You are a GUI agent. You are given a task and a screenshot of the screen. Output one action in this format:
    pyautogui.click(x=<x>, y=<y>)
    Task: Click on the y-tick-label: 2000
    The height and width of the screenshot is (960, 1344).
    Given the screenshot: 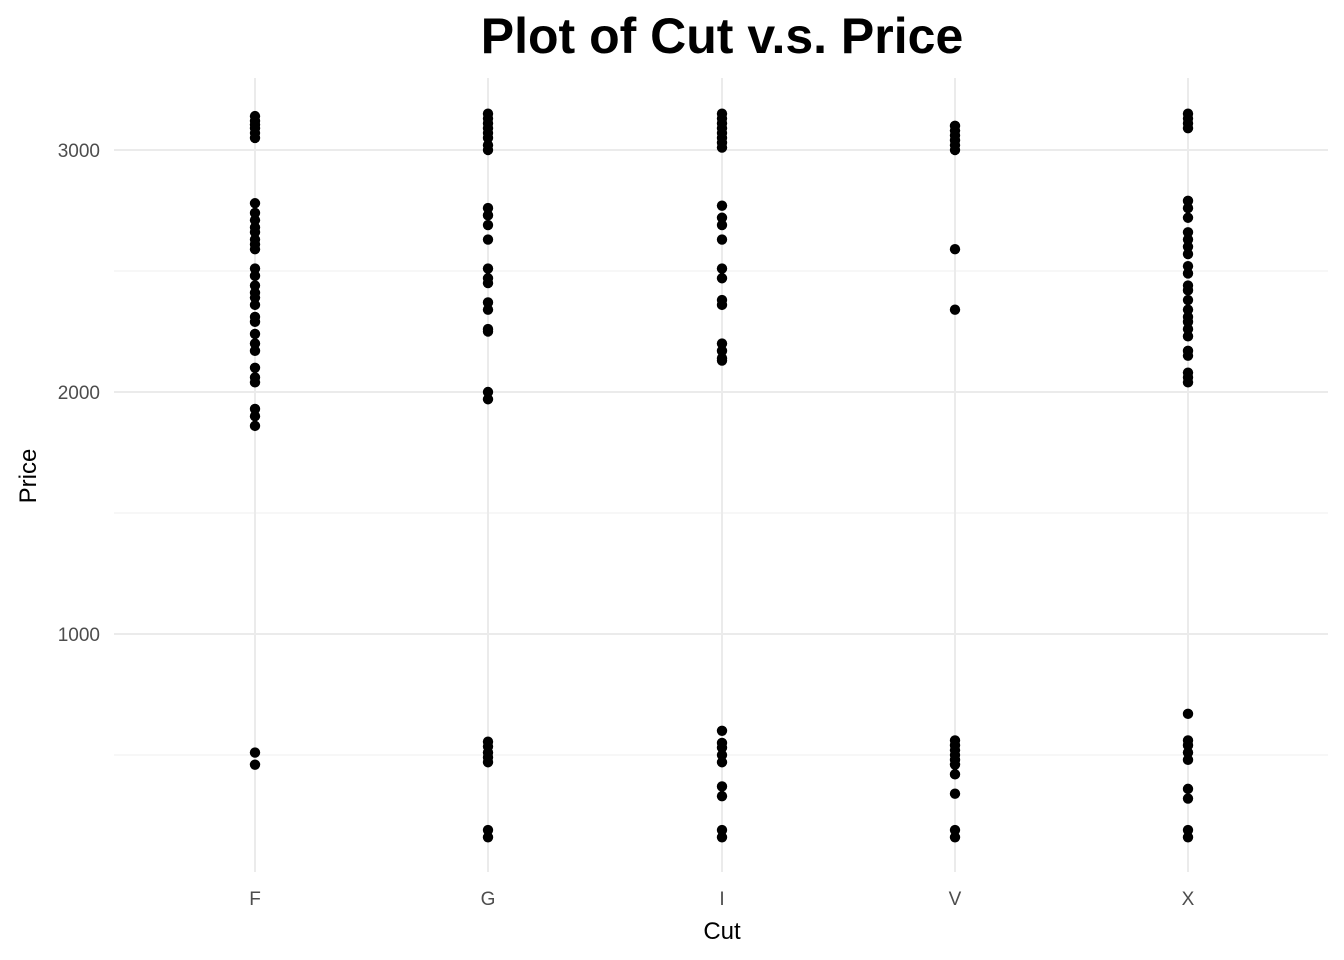 What is the action you would take?
    pyautogui.click(x=79, y=393)
    